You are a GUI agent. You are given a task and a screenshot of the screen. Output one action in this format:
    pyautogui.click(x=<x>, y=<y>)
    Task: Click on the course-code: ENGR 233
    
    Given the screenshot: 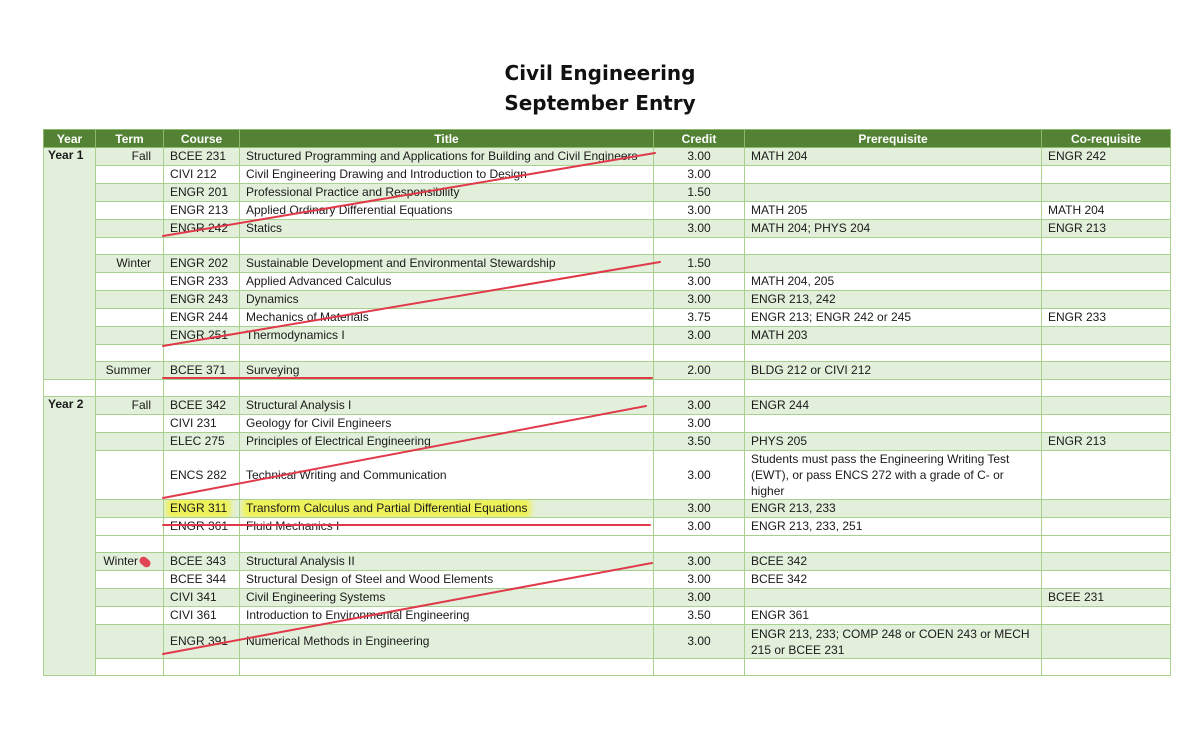 What is the action you would take?
    pyautogui.click(x=201, y=281)
    